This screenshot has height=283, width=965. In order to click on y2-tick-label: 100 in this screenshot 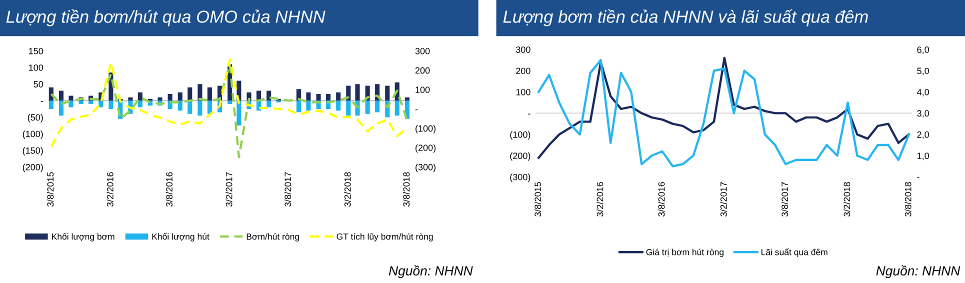, I will do `click(423, 89)`.